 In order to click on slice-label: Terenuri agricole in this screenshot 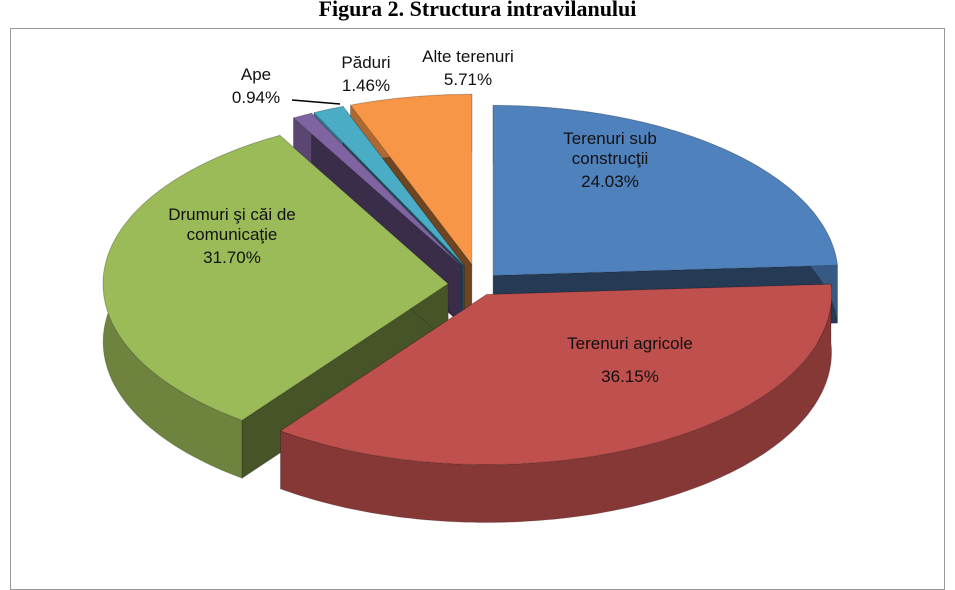, I will do `click(630, 343)`.